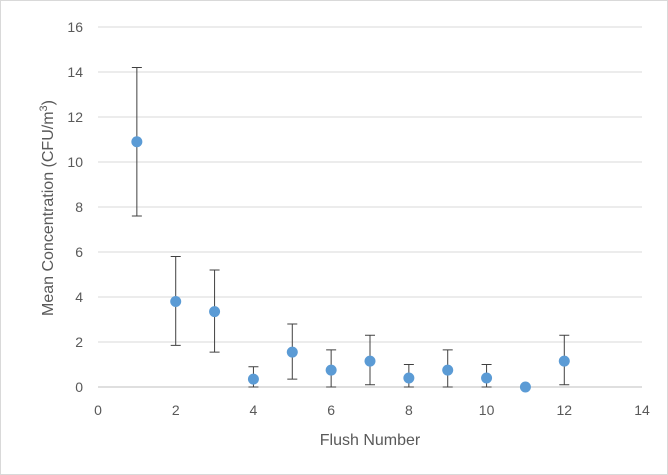 The height and width of the screenshot is (475, 668). Describe the element at coordinates (79, 387) in the screenshot. I see `y-tick-label-0: 0` at that location.